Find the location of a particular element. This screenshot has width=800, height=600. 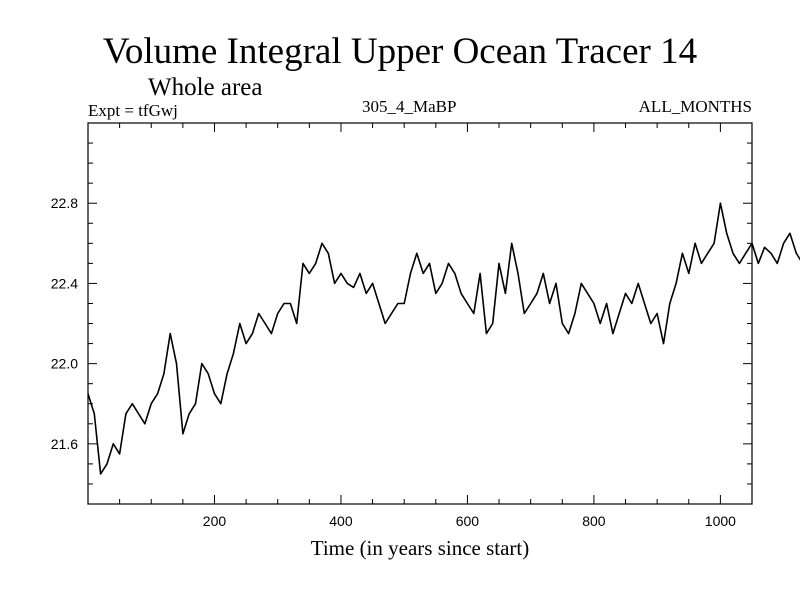

x-tick-label: 1000 is located at coordinates (720, 521).